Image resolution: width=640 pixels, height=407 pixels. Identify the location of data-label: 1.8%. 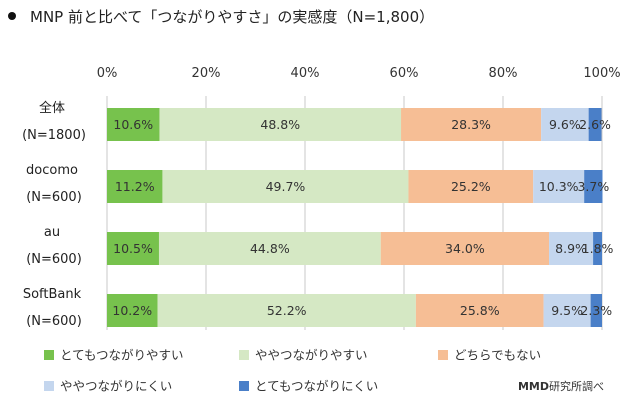
(598, 248).